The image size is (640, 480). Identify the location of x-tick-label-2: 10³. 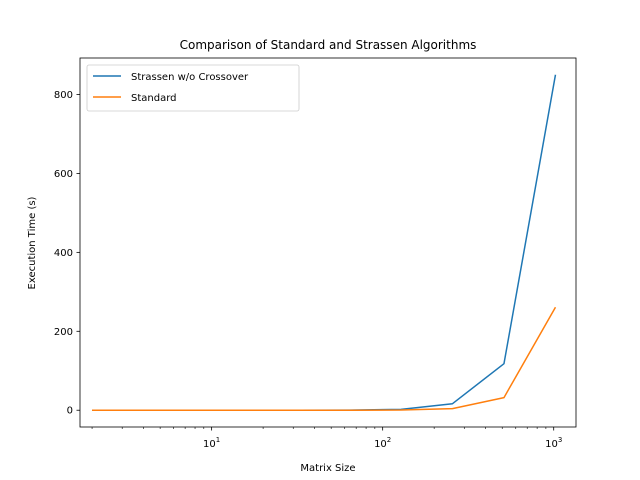
(553, 443).